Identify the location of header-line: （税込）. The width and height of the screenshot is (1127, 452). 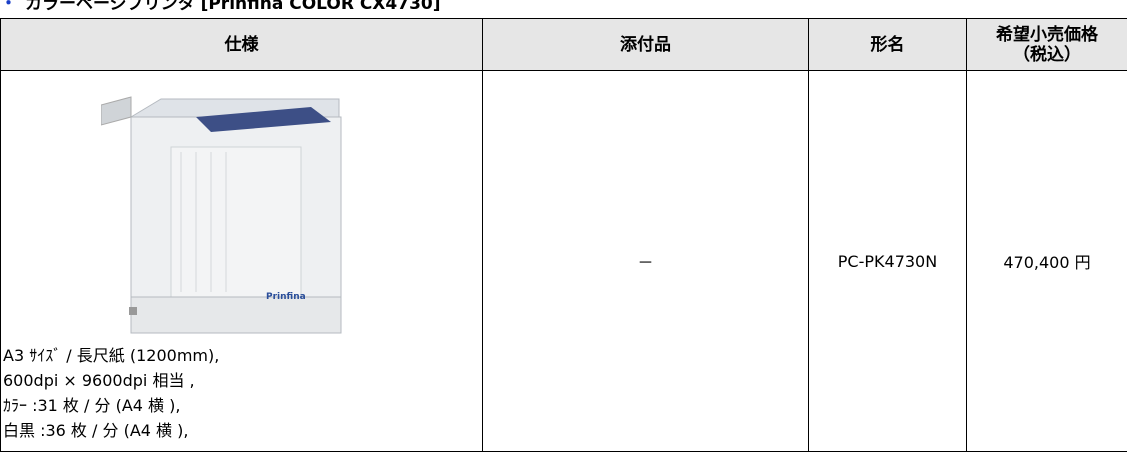
(1047, 55).